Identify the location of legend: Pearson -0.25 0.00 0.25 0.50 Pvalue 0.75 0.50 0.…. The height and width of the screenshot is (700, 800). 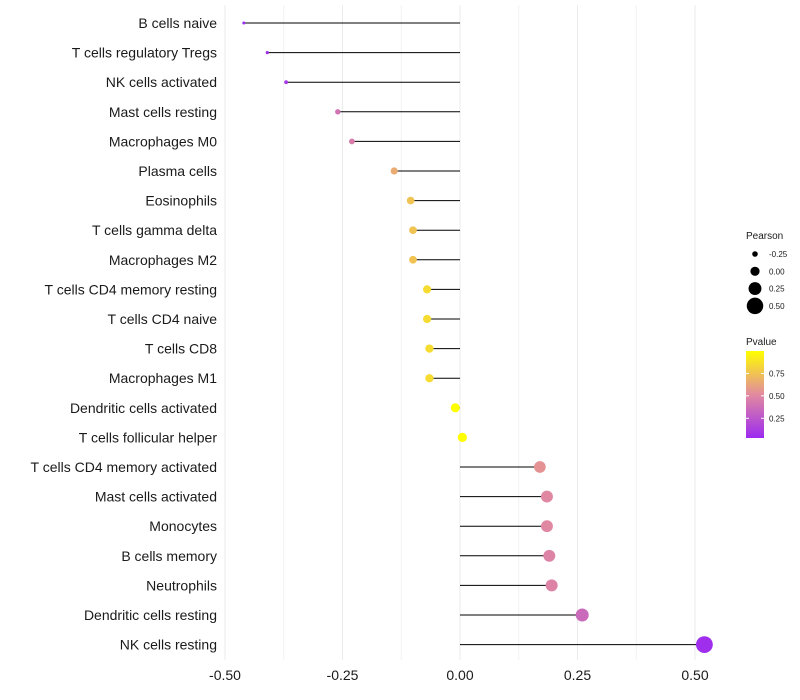
(767, 334).